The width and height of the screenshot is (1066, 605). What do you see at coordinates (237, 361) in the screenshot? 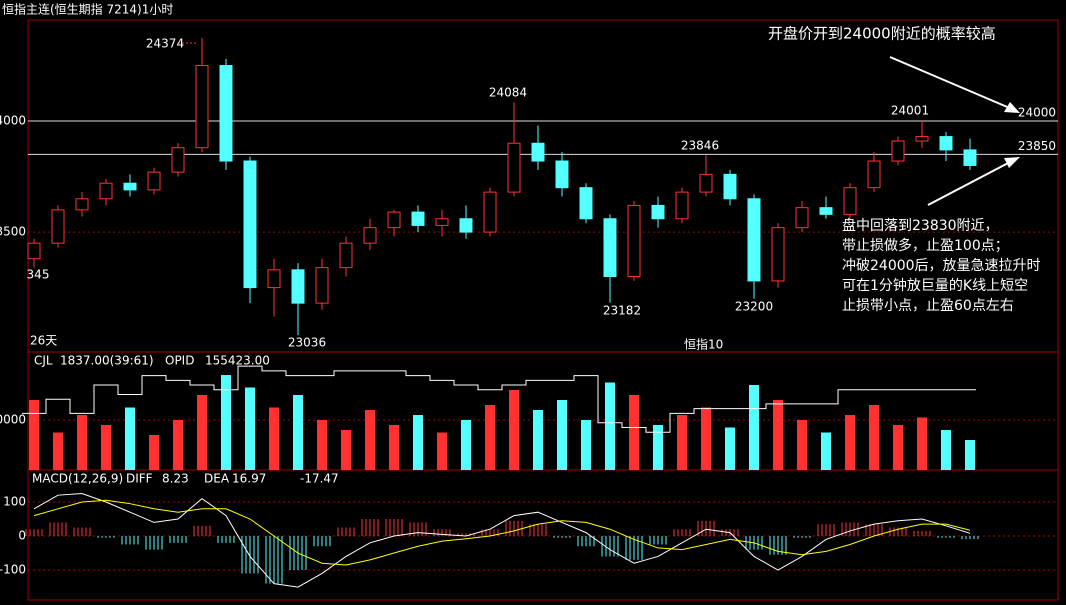
I see `volume-header: 155423.00` at bounding box center [237, 361].